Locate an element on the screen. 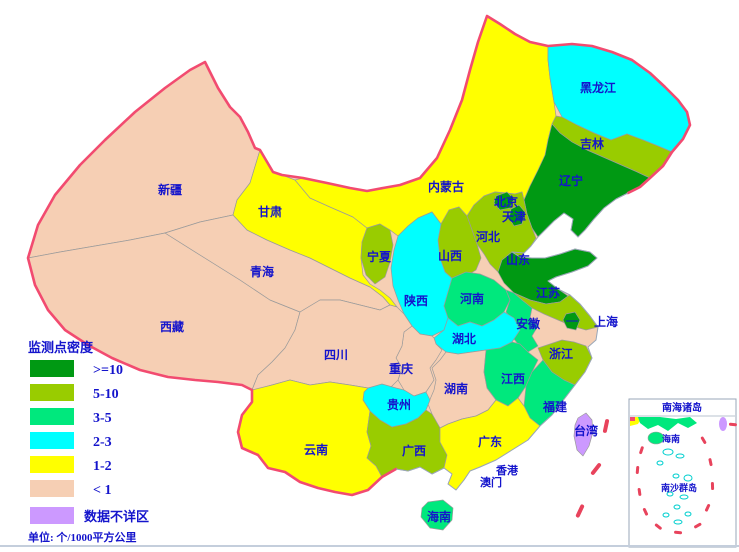 Image resolution: width=739 pixels, height=552 pixels. inset-dash-line is located at coordinates (686, 478).